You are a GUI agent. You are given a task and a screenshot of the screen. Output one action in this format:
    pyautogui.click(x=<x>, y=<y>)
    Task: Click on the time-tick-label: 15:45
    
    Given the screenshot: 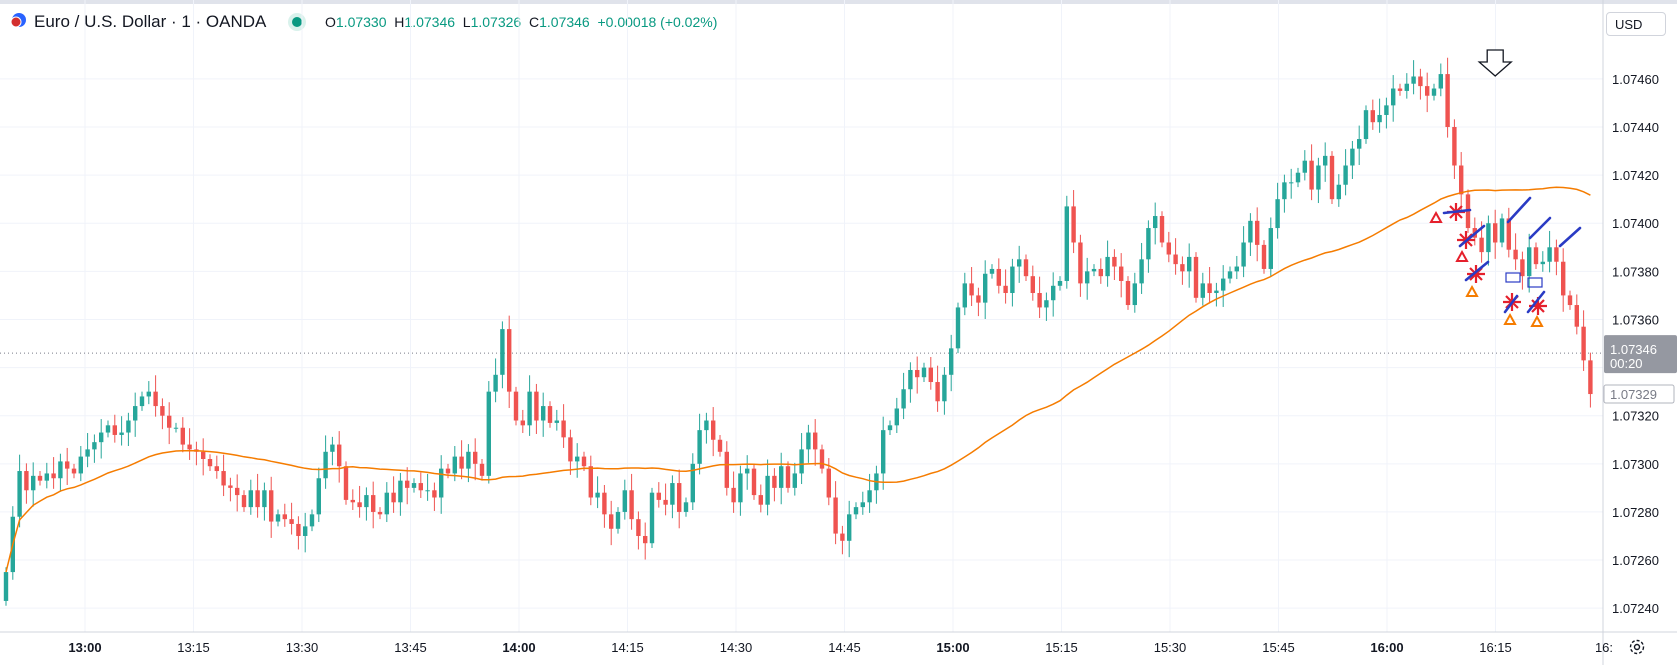 What is the action you would take?
    pyautogui.click(x=1278, y=647)
    